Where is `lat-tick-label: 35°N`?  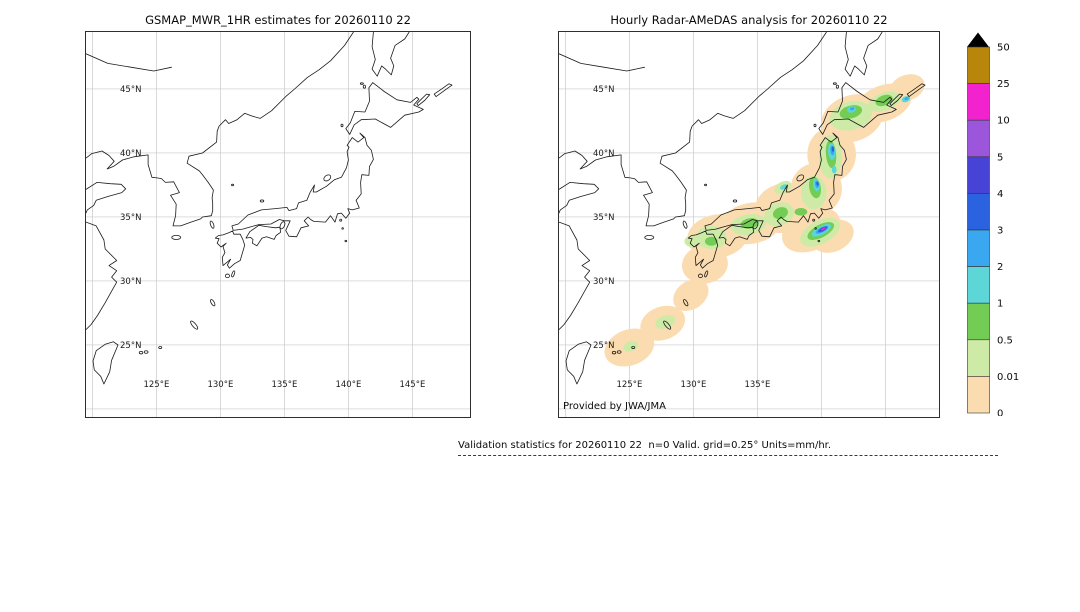 lat-tick-label: 35°N is located at coordinates (603, 218).